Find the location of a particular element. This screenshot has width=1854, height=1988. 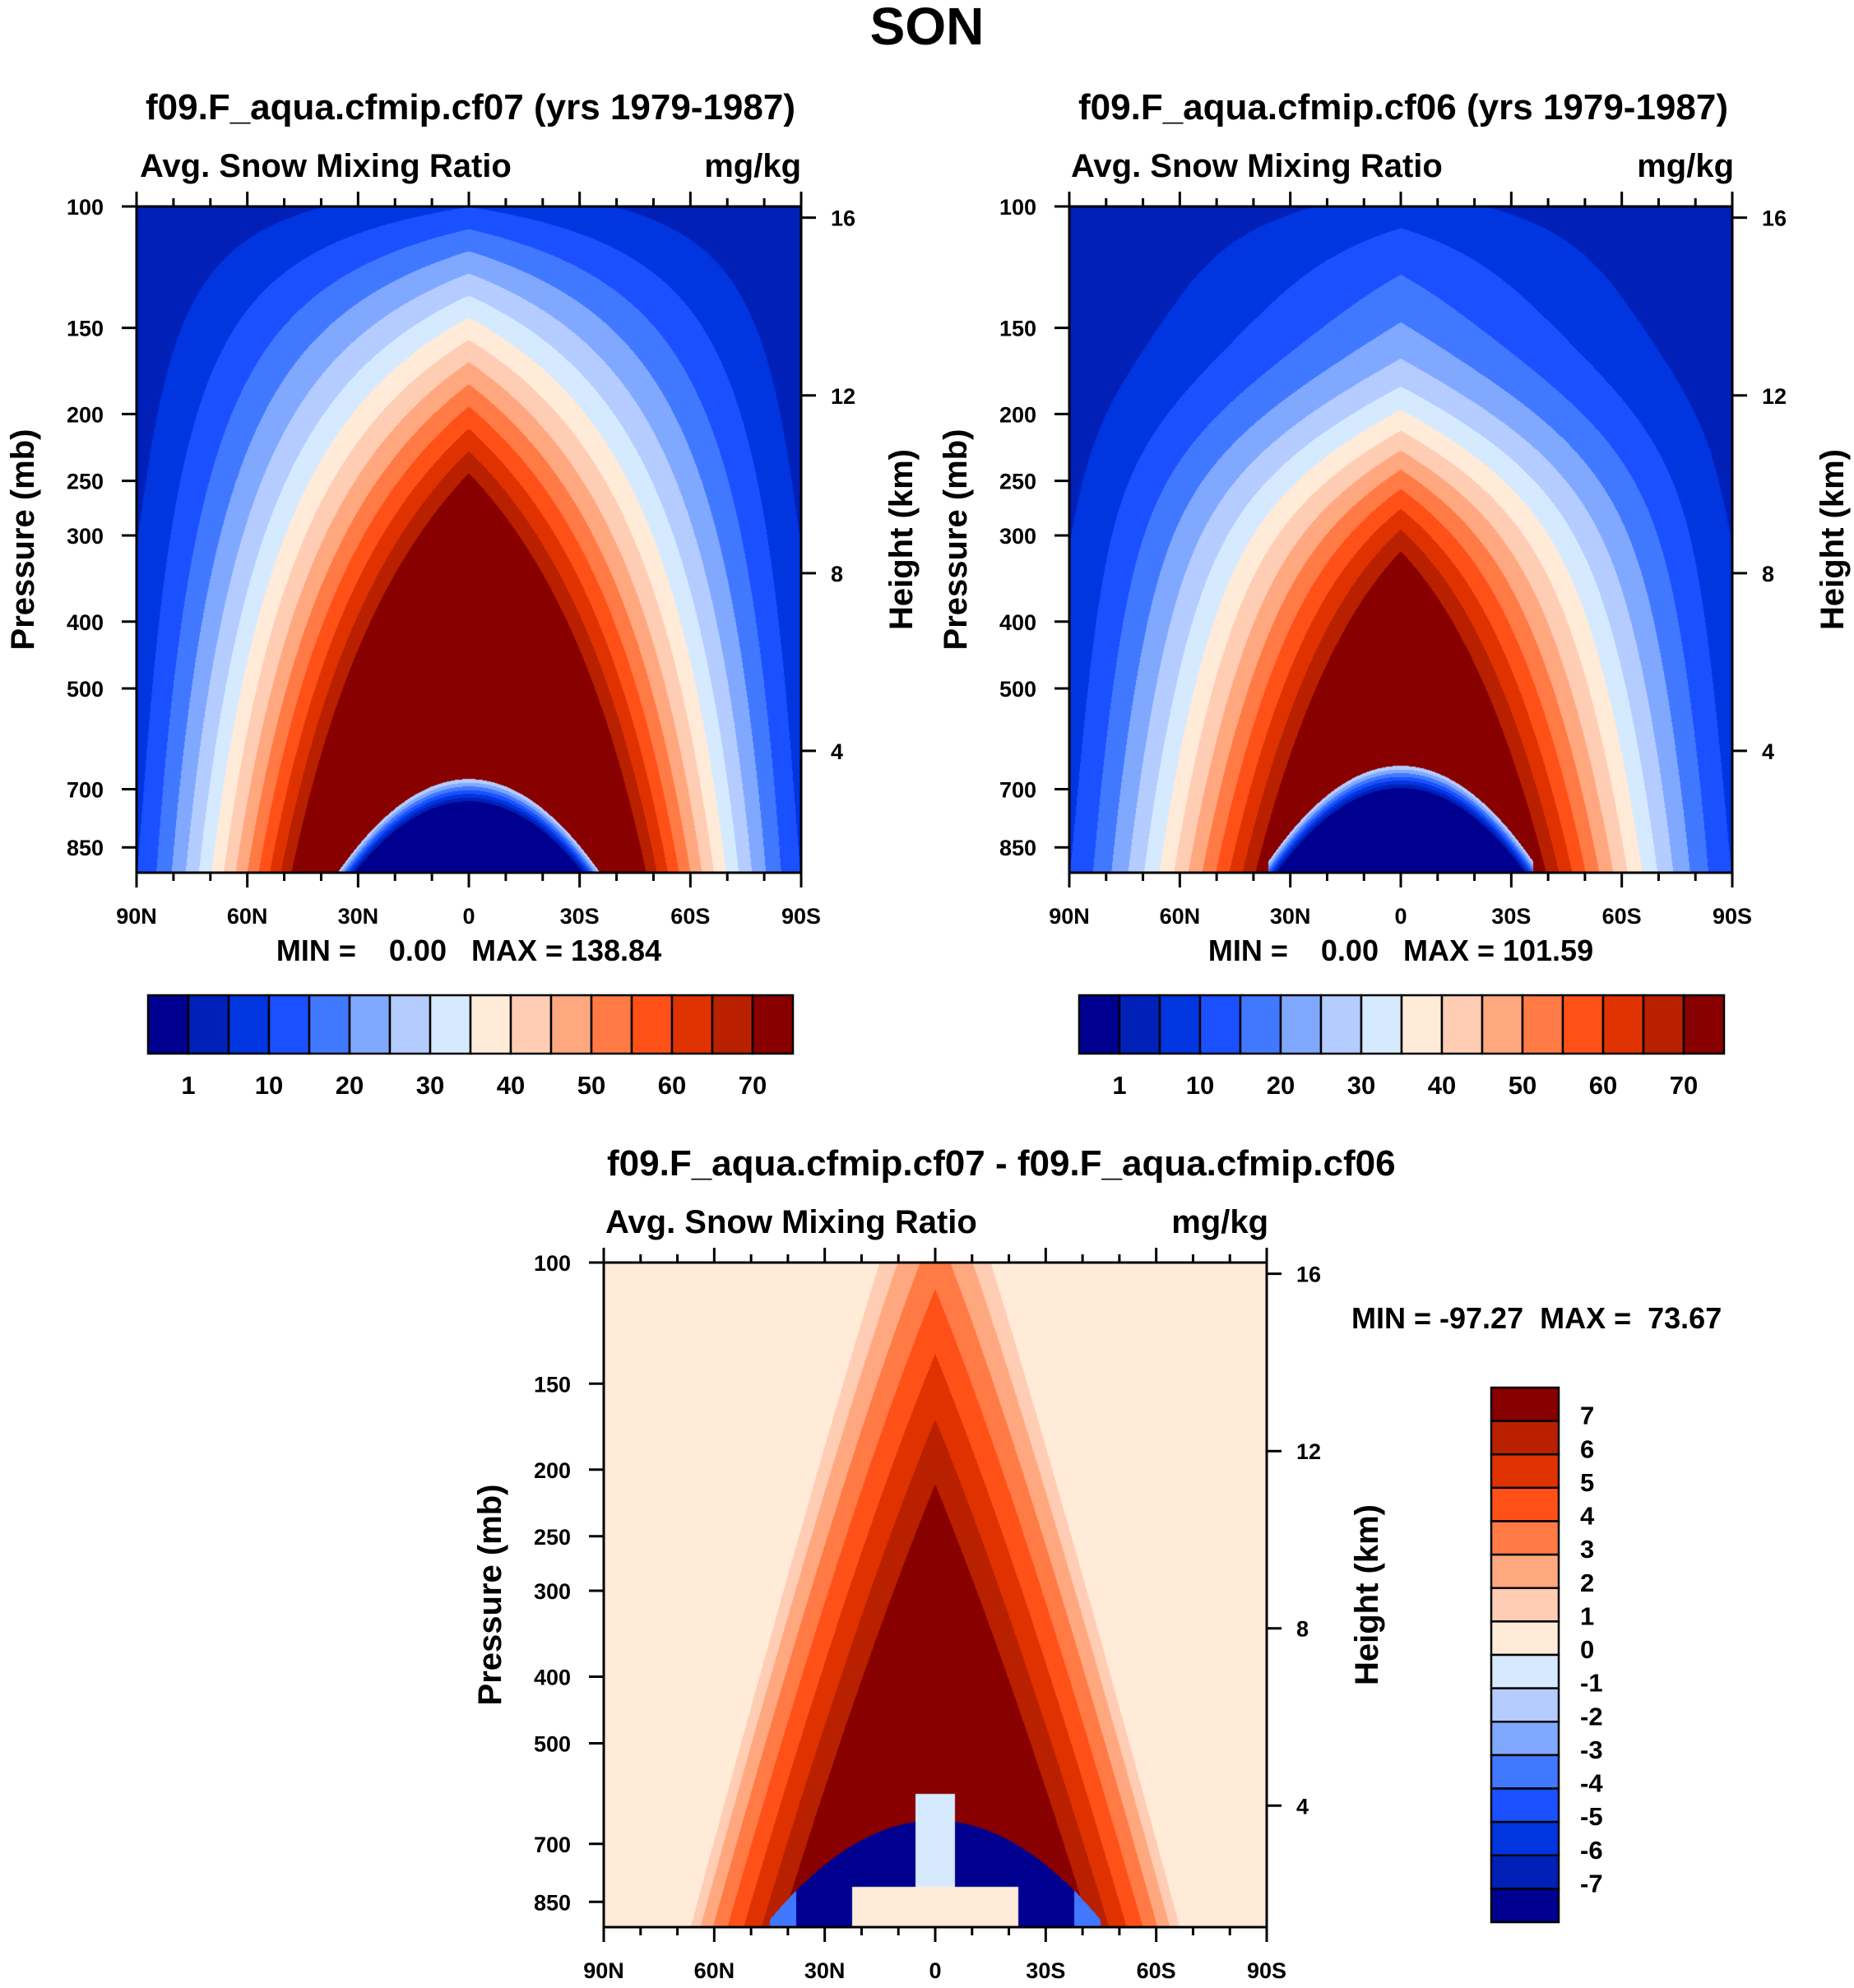

colorbar-label: 7 is located at coordinates (1587, 1416).